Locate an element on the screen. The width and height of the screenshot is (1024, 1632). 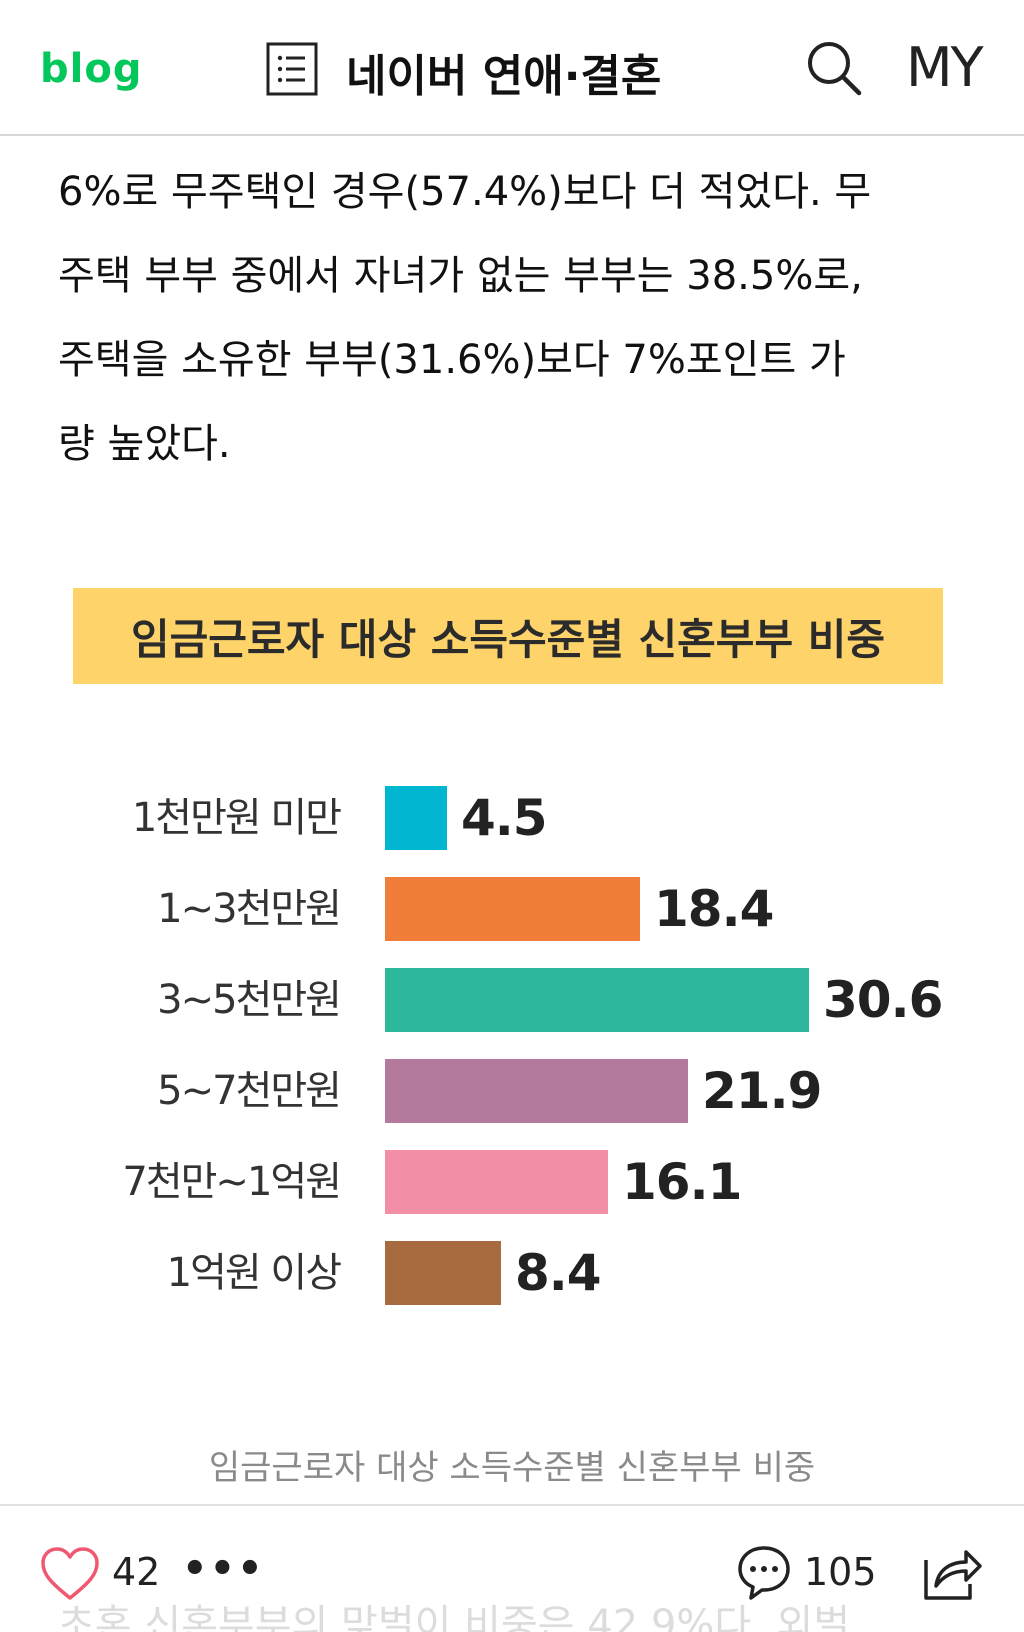
article-line: 6%로 무주택인 경우(57.4%)보다 더 적었다. 무 is located at coordinates (465, 192).